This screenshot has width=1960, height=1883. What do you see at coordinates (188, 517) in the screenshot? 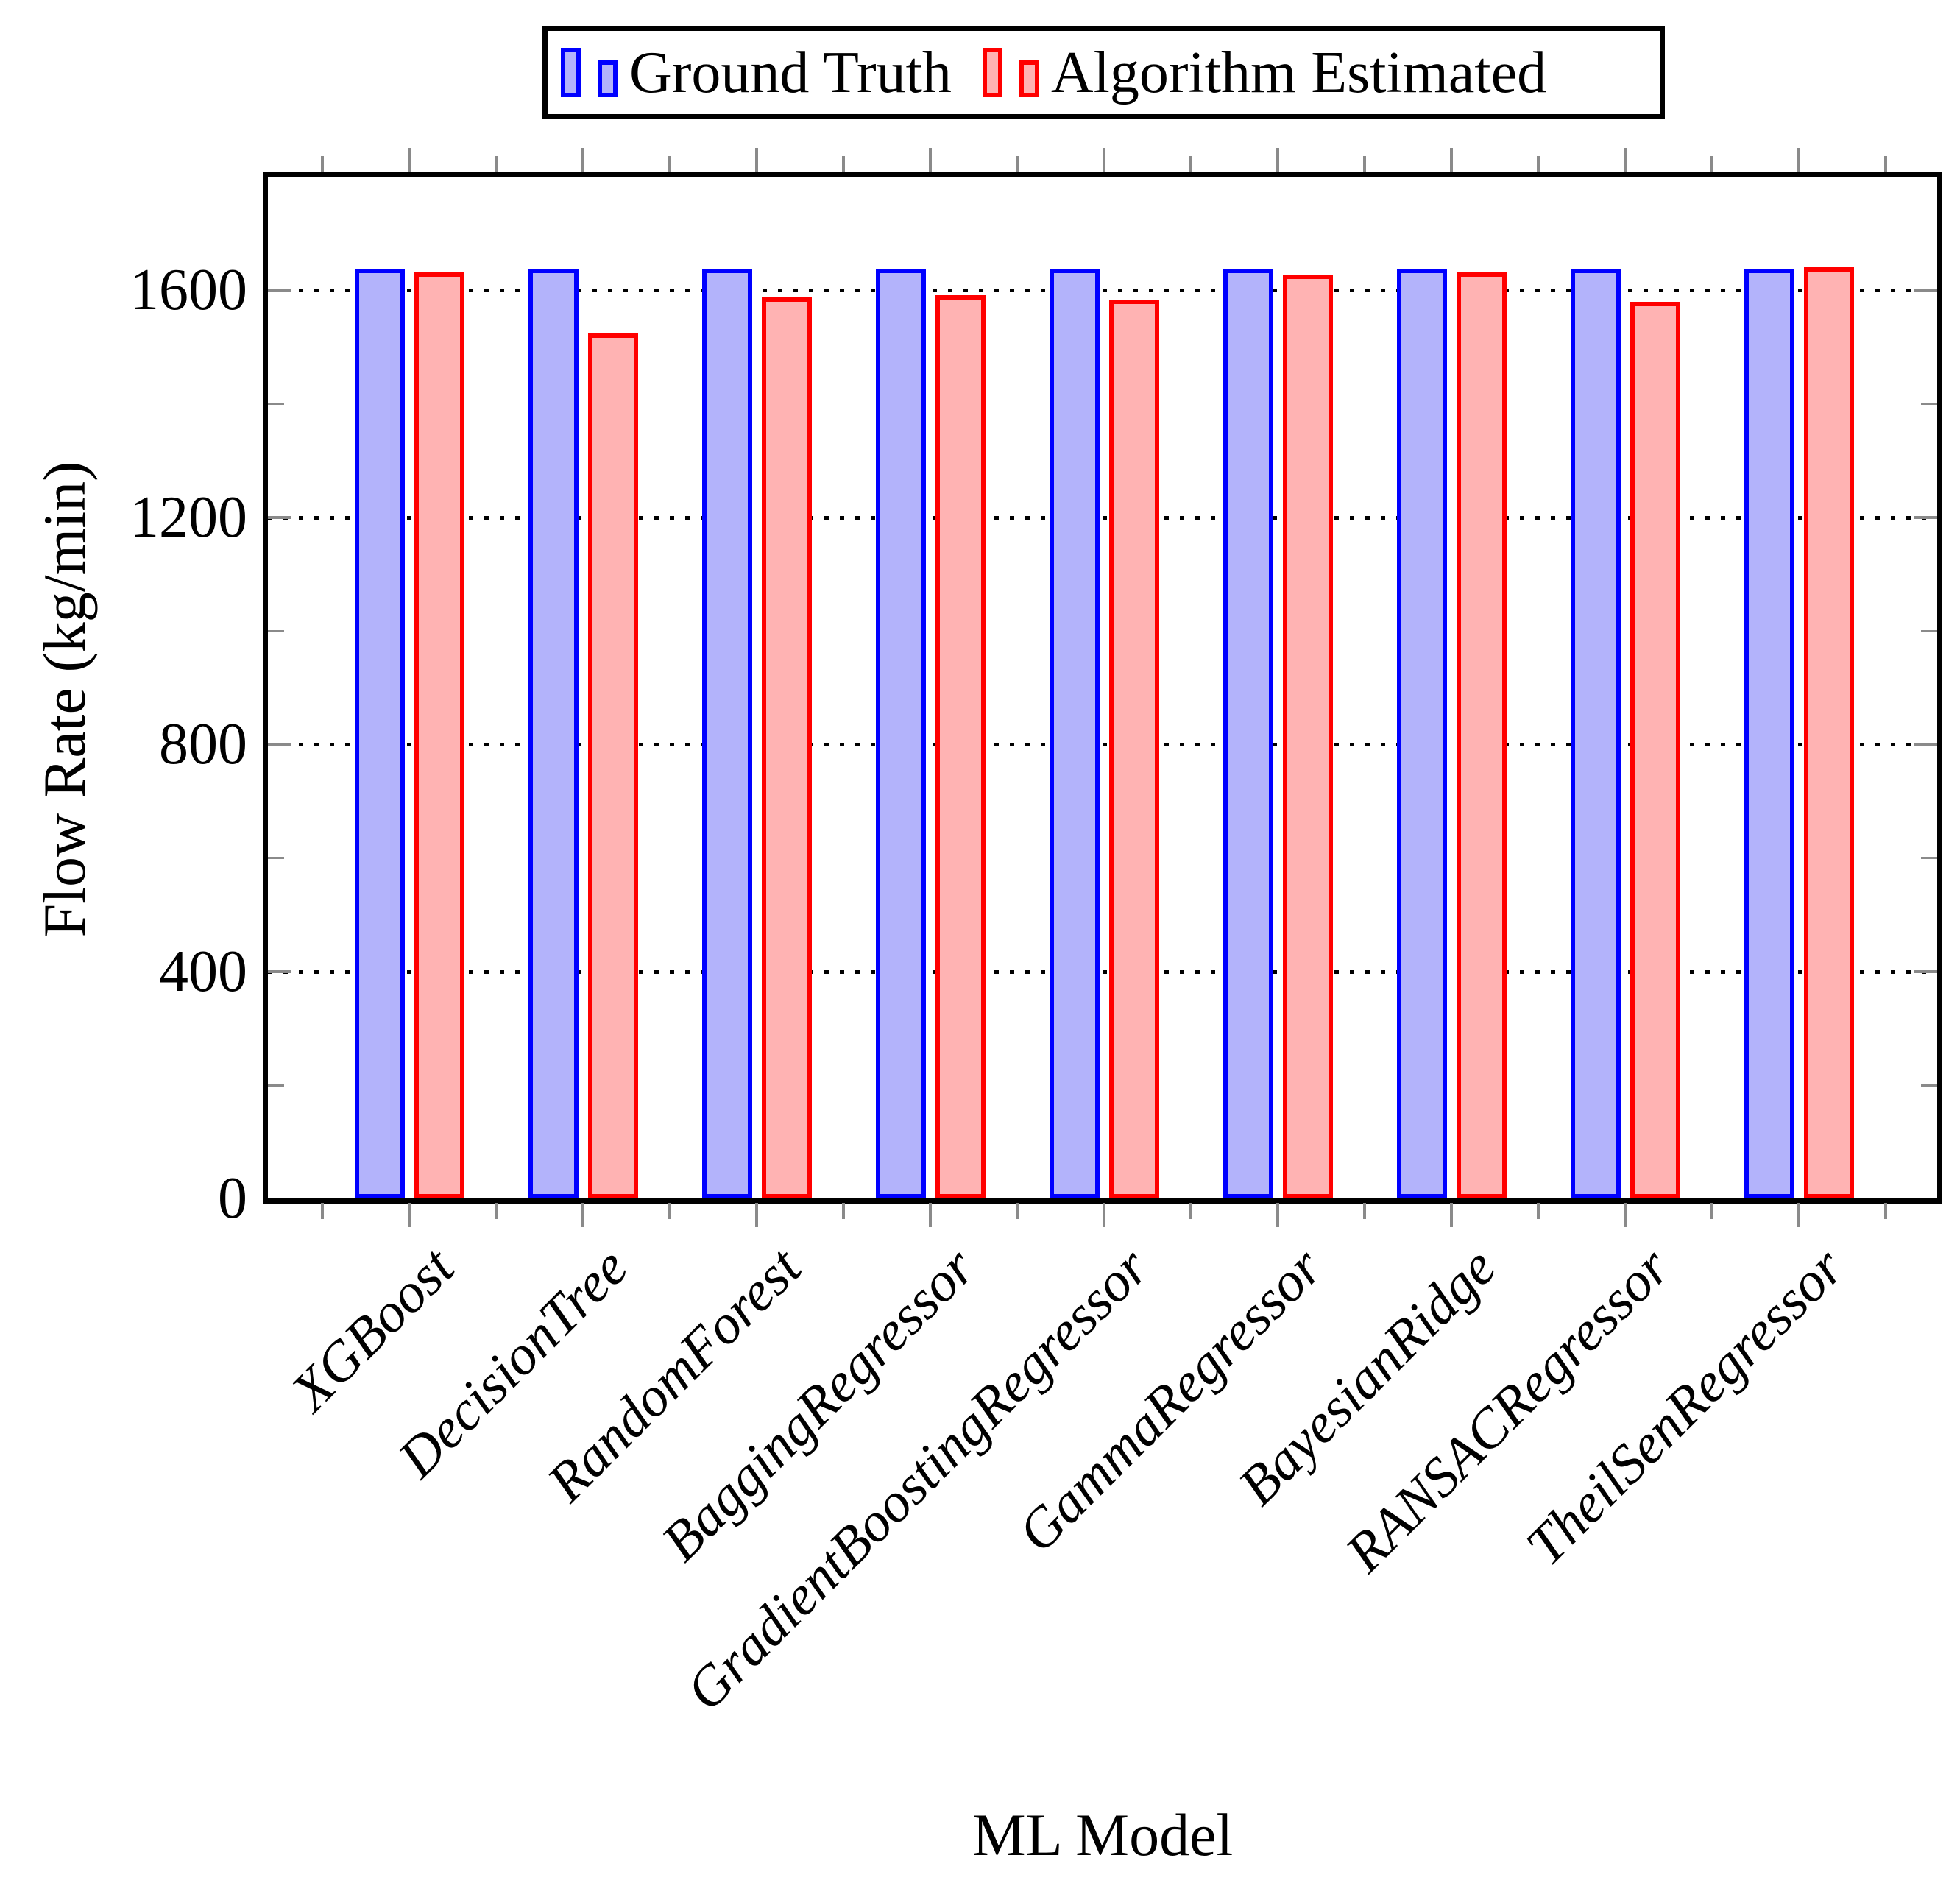
I see `y-tick-label-1200: 1200` at bounding box center [188, 517].